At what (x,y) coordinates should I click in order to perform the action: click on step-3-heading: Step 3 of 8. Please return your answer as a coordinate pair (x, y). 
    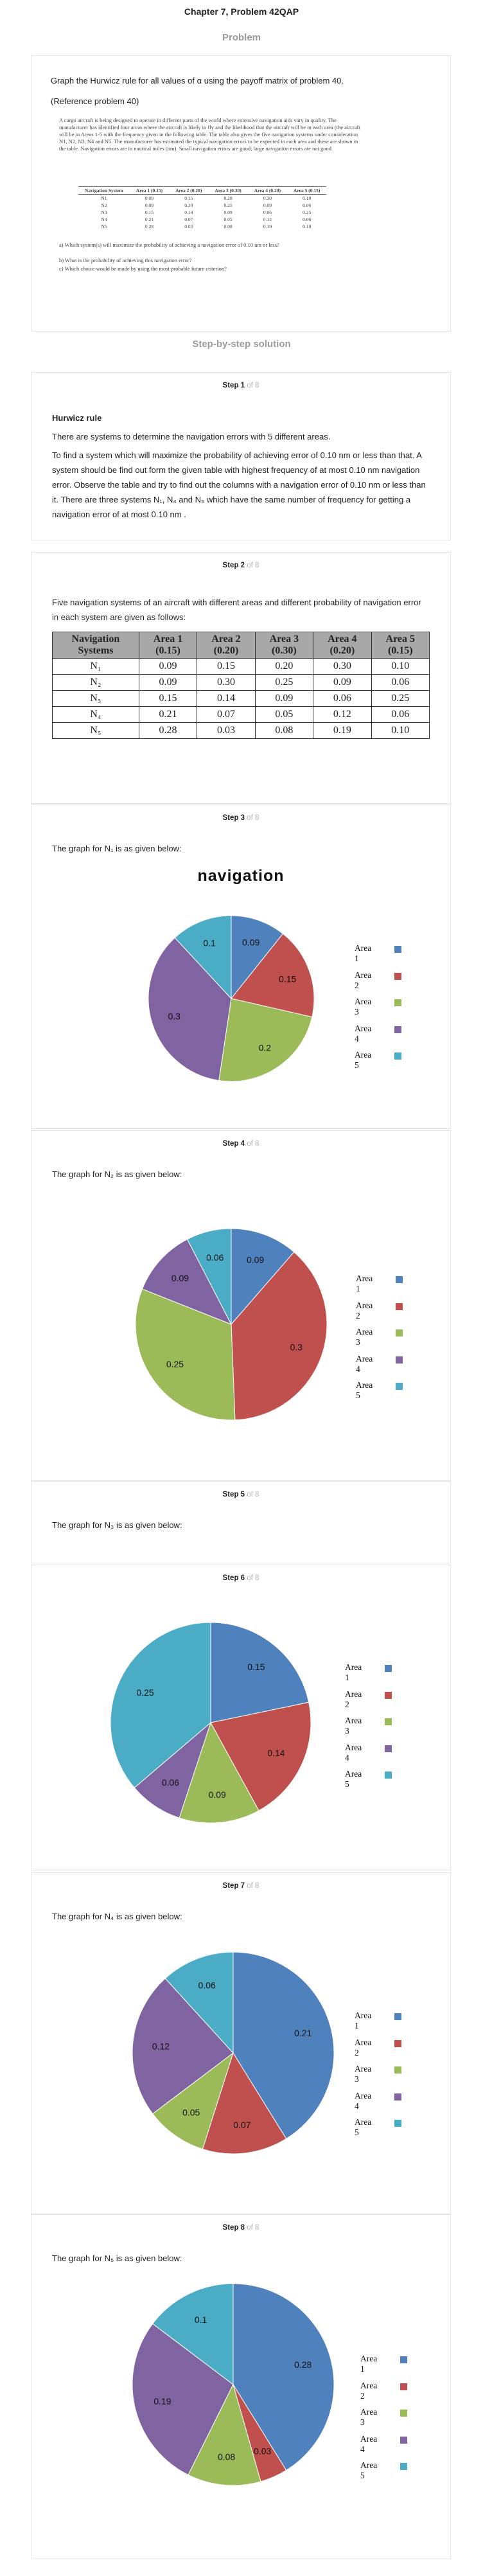
    Looking at the image, I should click on (240, 818).